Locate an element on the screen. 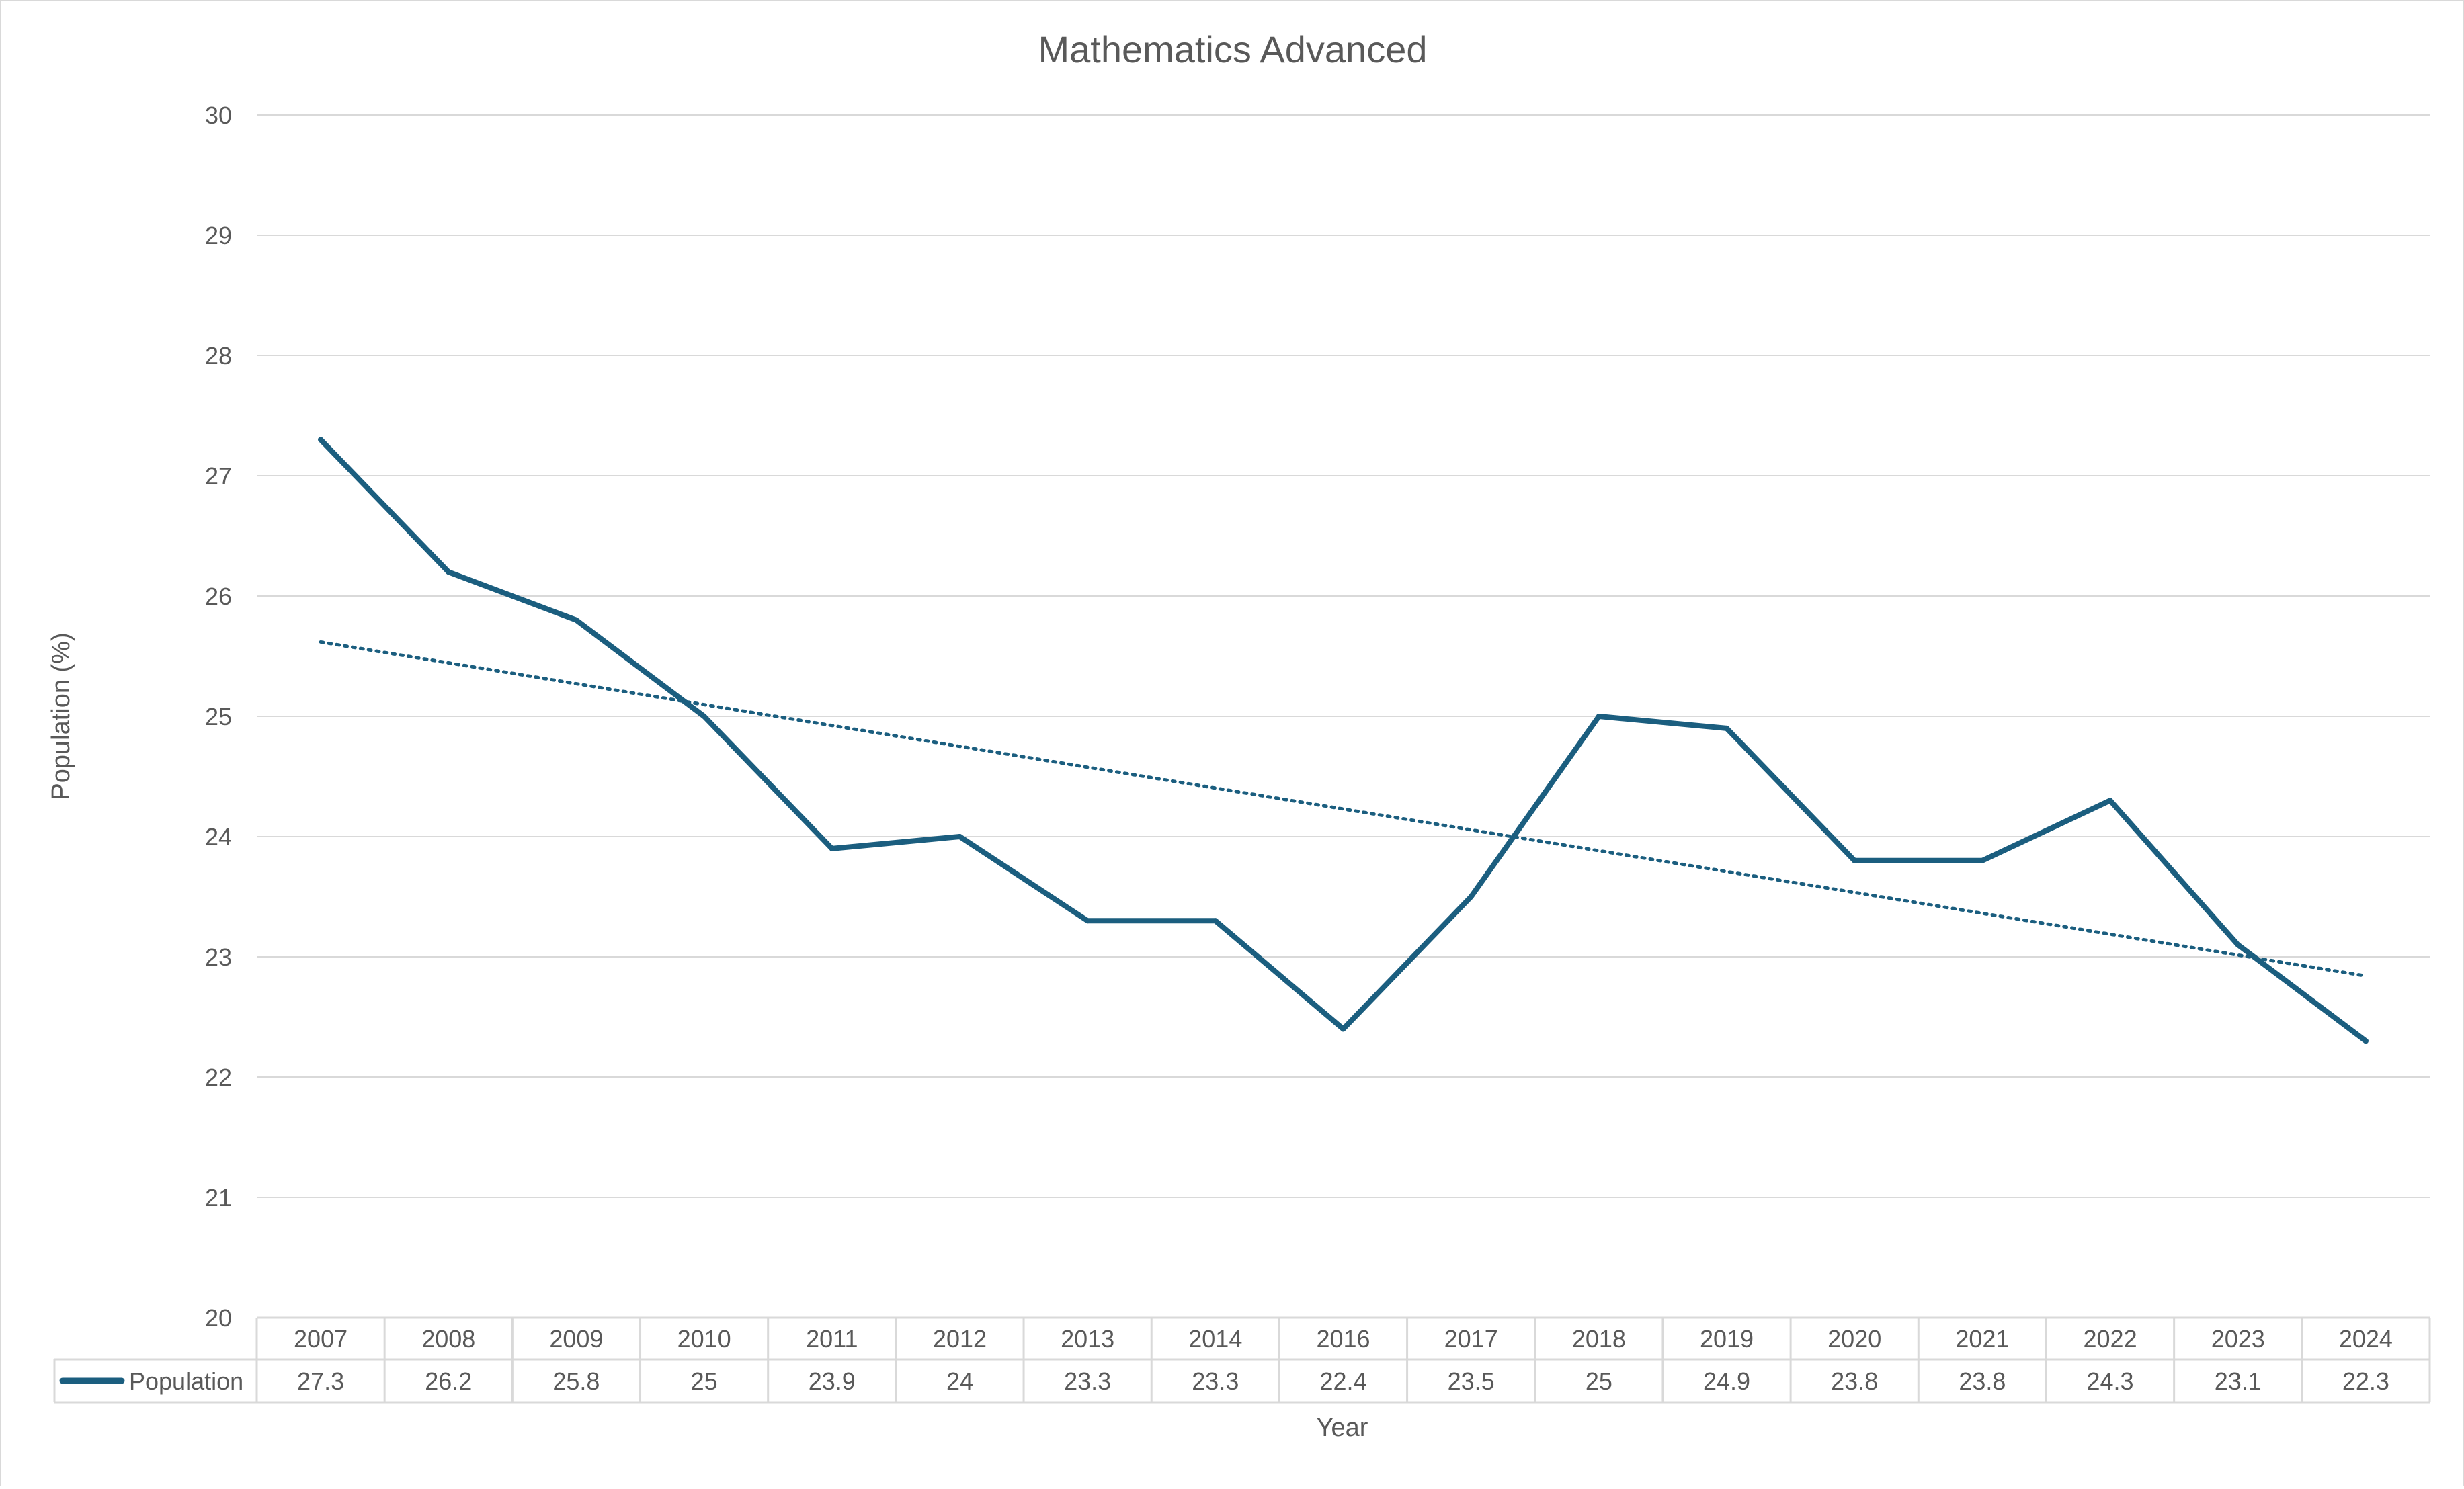  x-tick-label: 2007 is located at coordinates (320, 1339).